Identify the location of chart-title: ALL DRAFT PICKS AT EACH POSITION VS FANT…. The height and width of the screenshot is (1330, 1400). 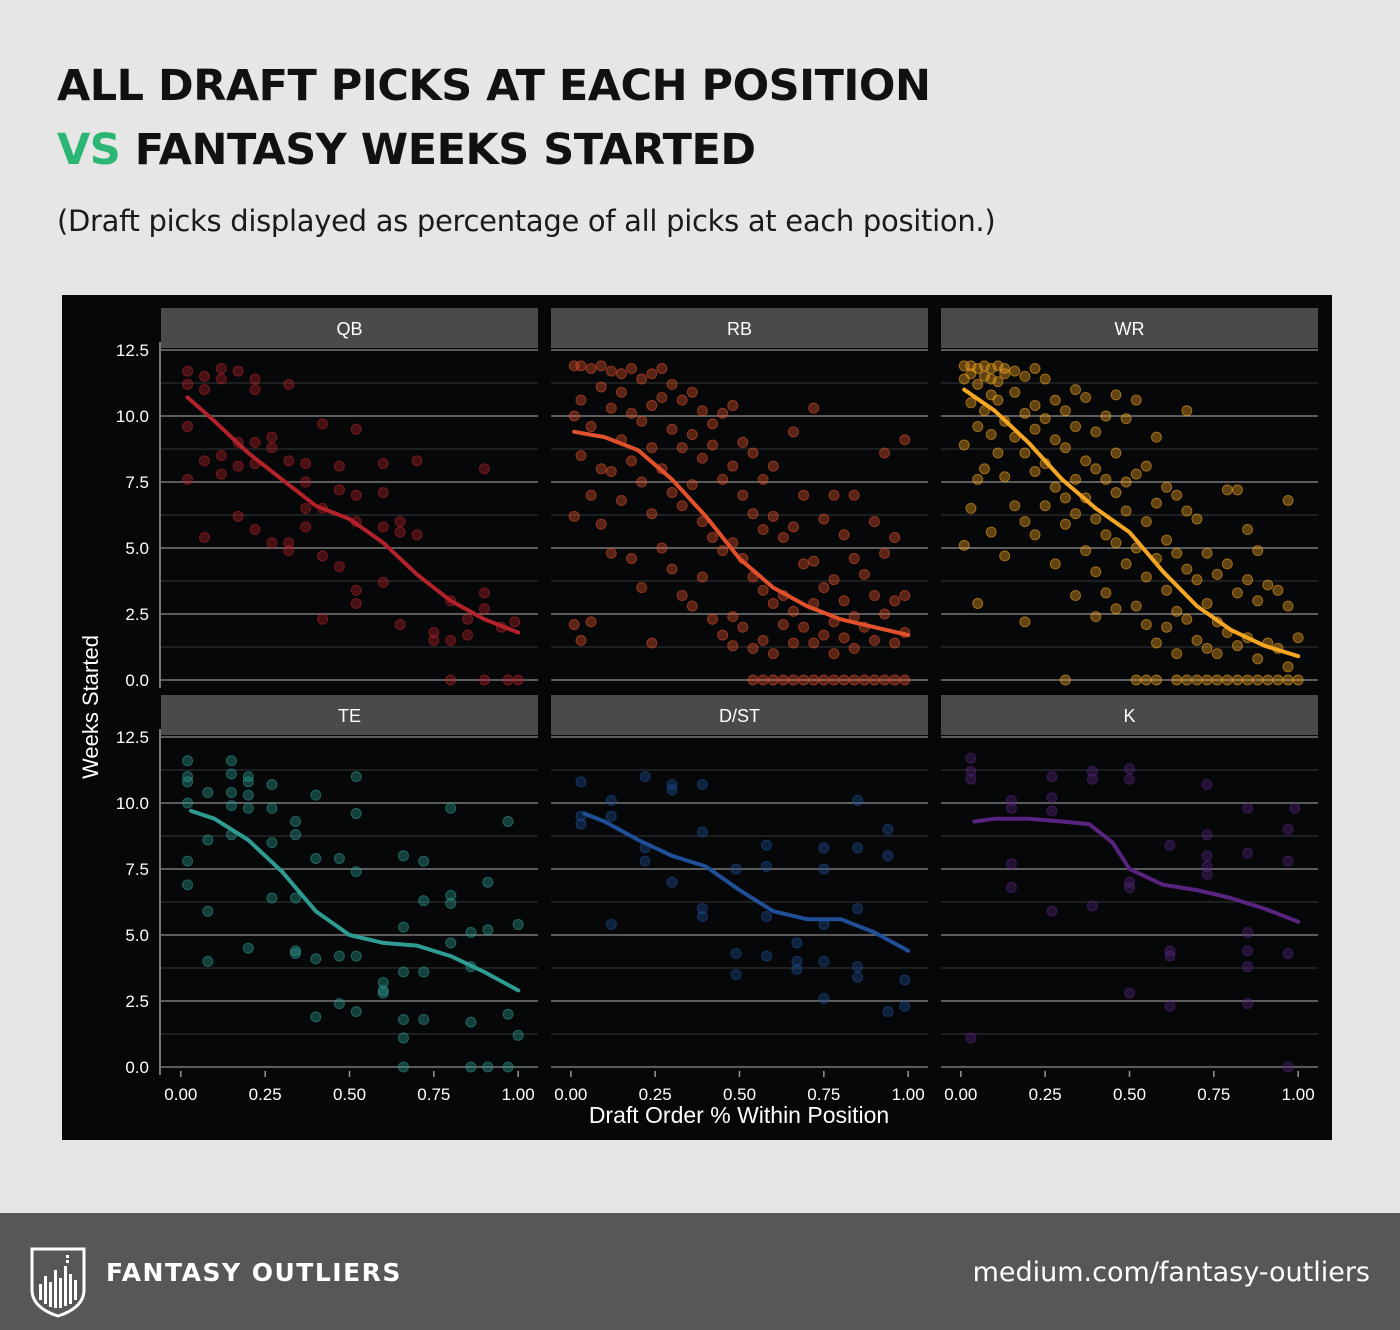
(494, 118).